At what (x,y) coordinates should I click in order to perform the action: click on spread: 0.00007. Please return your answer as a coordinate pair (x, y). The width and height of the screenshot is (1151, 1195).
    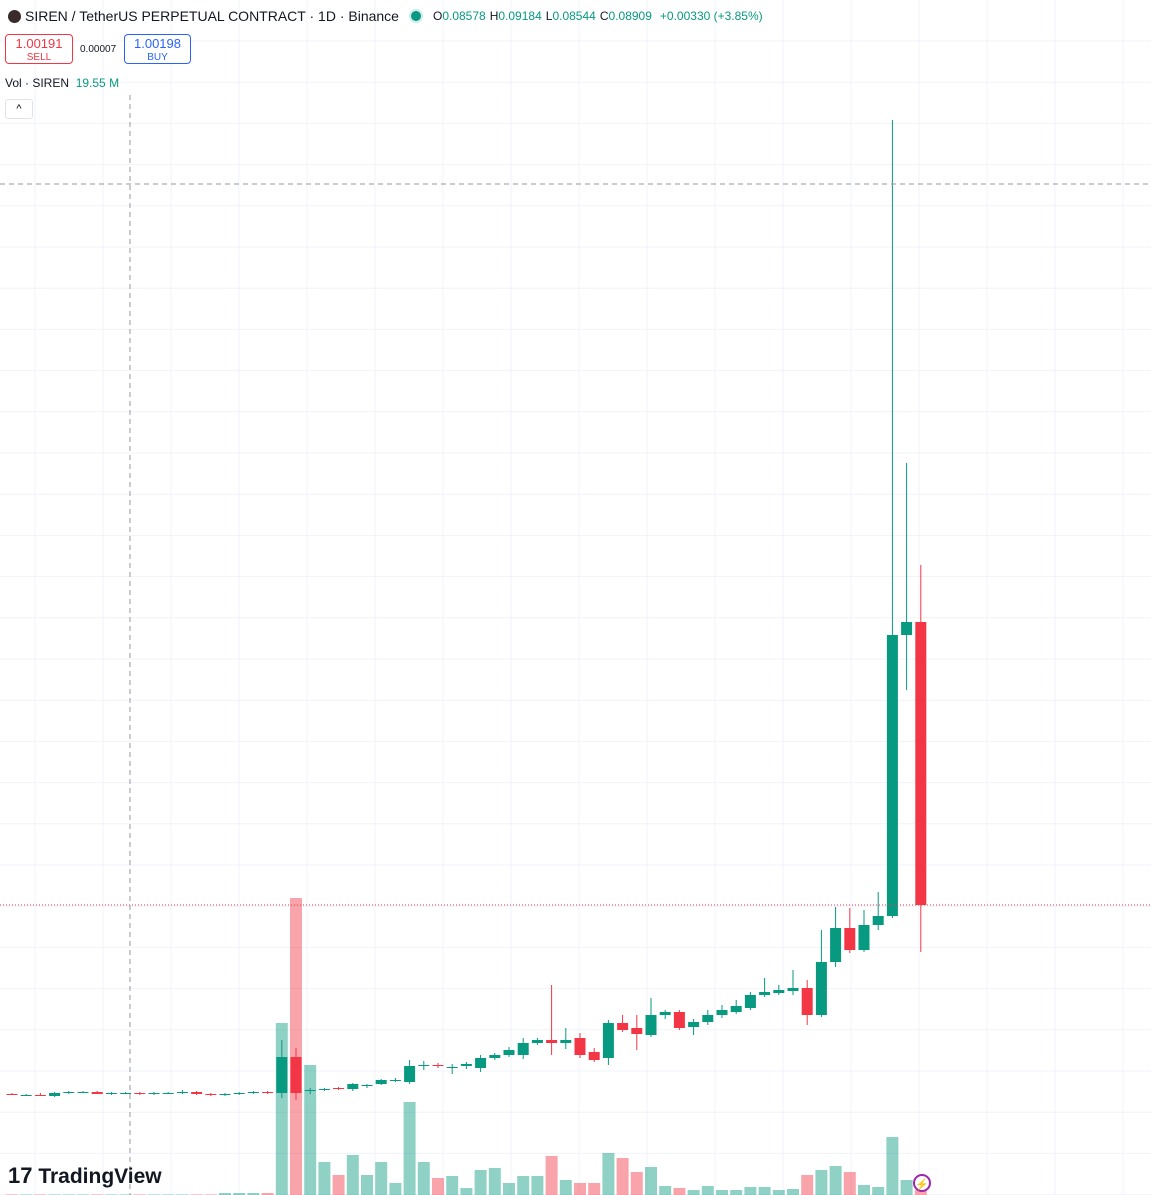
    Looking at the image, I should click on (98, 49).